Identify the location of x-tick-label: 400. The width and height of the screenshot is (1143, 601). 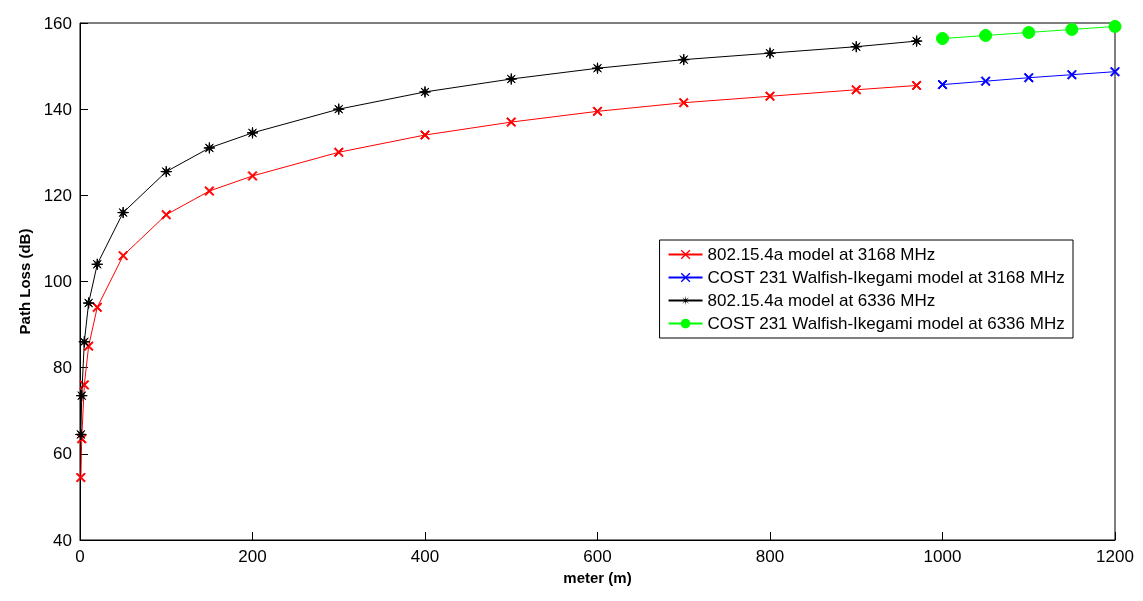
(425, 556).